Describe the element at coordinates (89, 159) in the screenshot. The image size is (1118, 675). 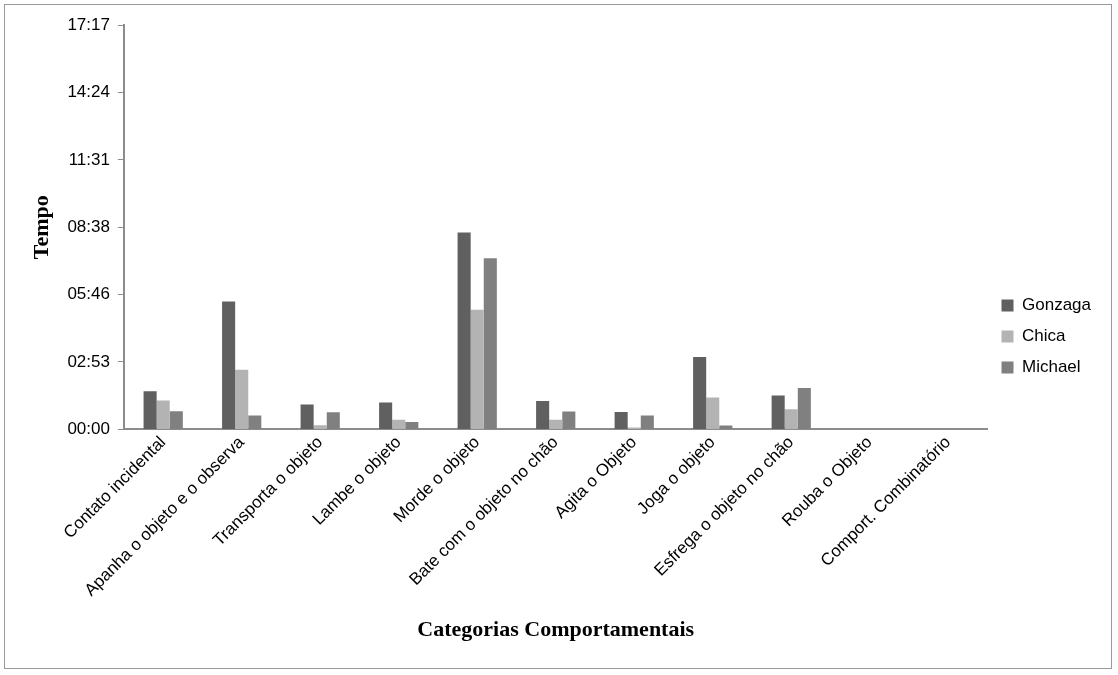
I see `y-tick-label: 11:31` at that location.